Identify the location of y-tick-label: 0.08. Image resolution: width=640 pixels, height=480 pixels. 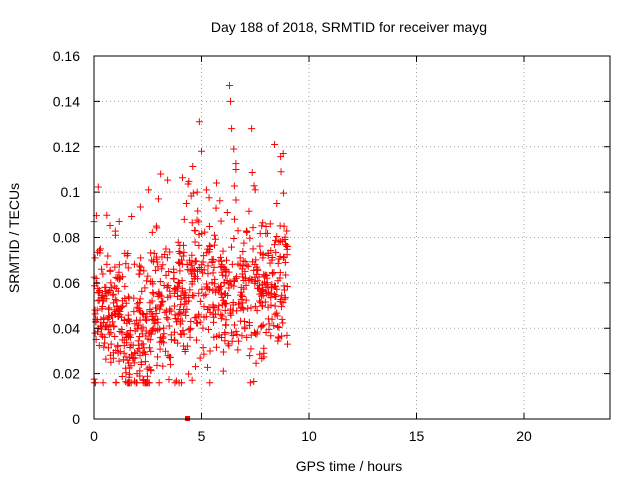
(66, 238).